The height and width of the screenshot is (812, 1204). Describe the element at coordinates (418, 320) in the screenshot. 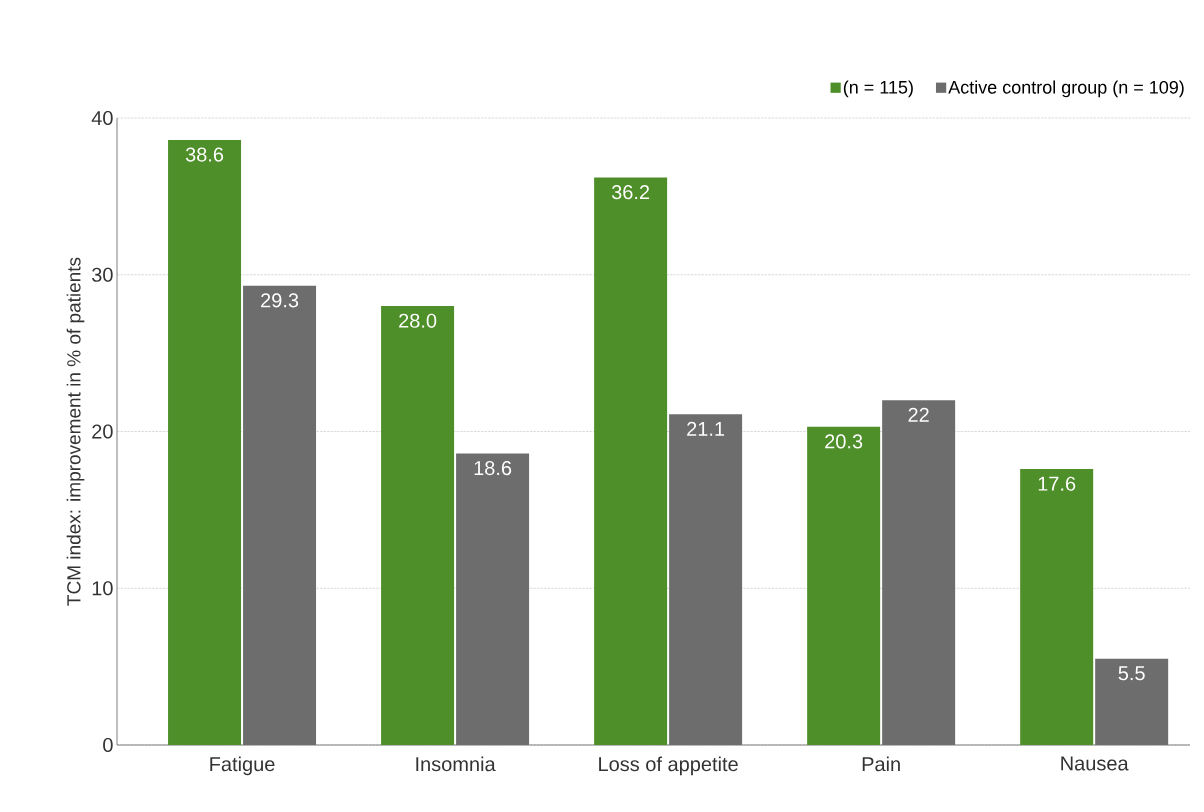

I see `data-label: 28.0` at that location.